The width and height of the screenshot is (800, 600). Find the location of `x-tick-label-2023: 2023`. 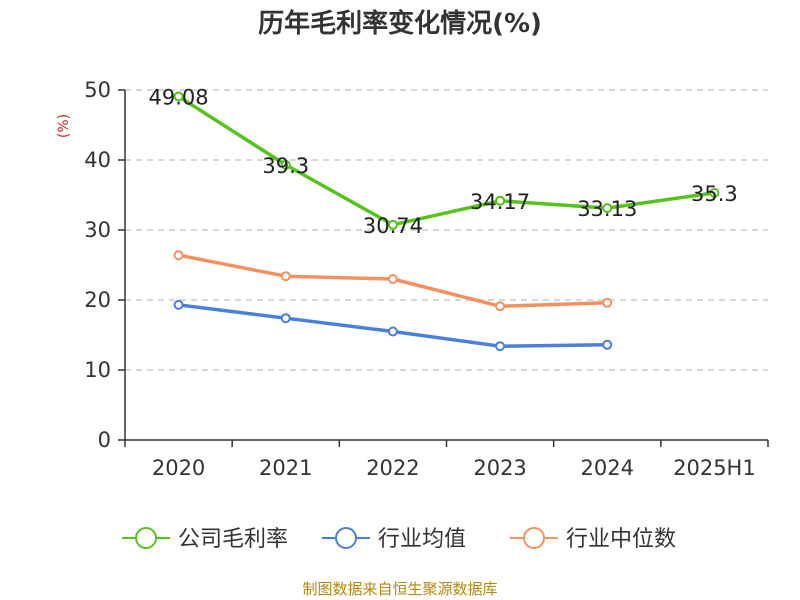

x-tick-label-2023: 2023 is located at coordinates (499, 468).